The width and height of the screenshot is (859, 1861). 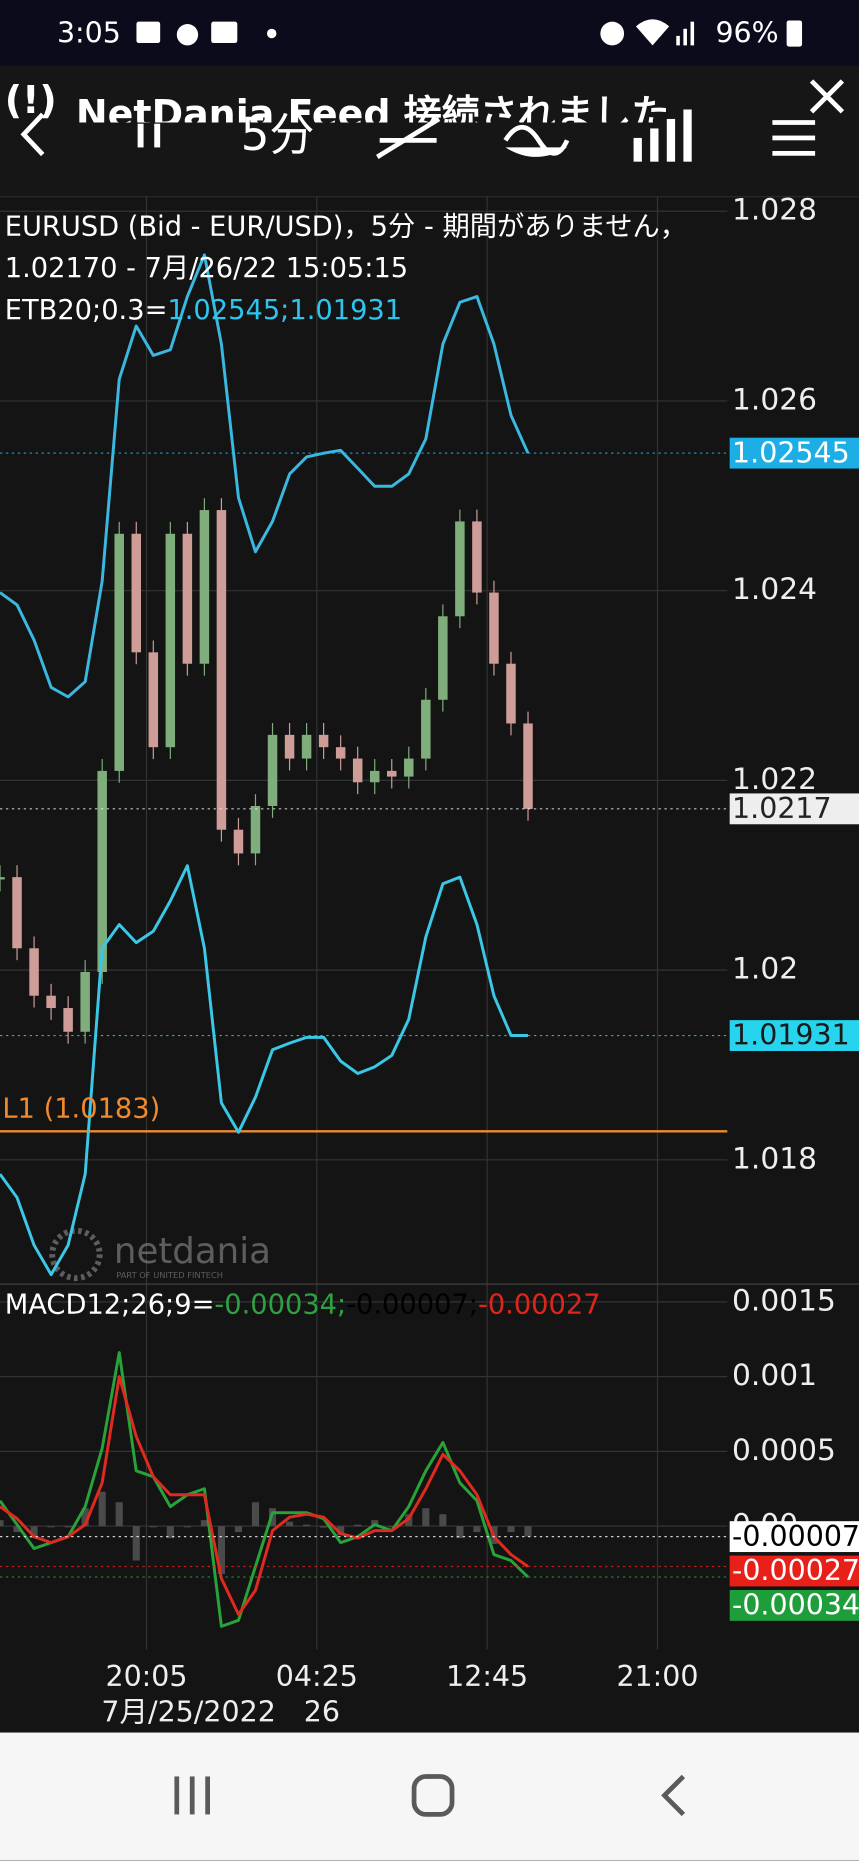 I want to click on back-button, so click(x=32, y=134).